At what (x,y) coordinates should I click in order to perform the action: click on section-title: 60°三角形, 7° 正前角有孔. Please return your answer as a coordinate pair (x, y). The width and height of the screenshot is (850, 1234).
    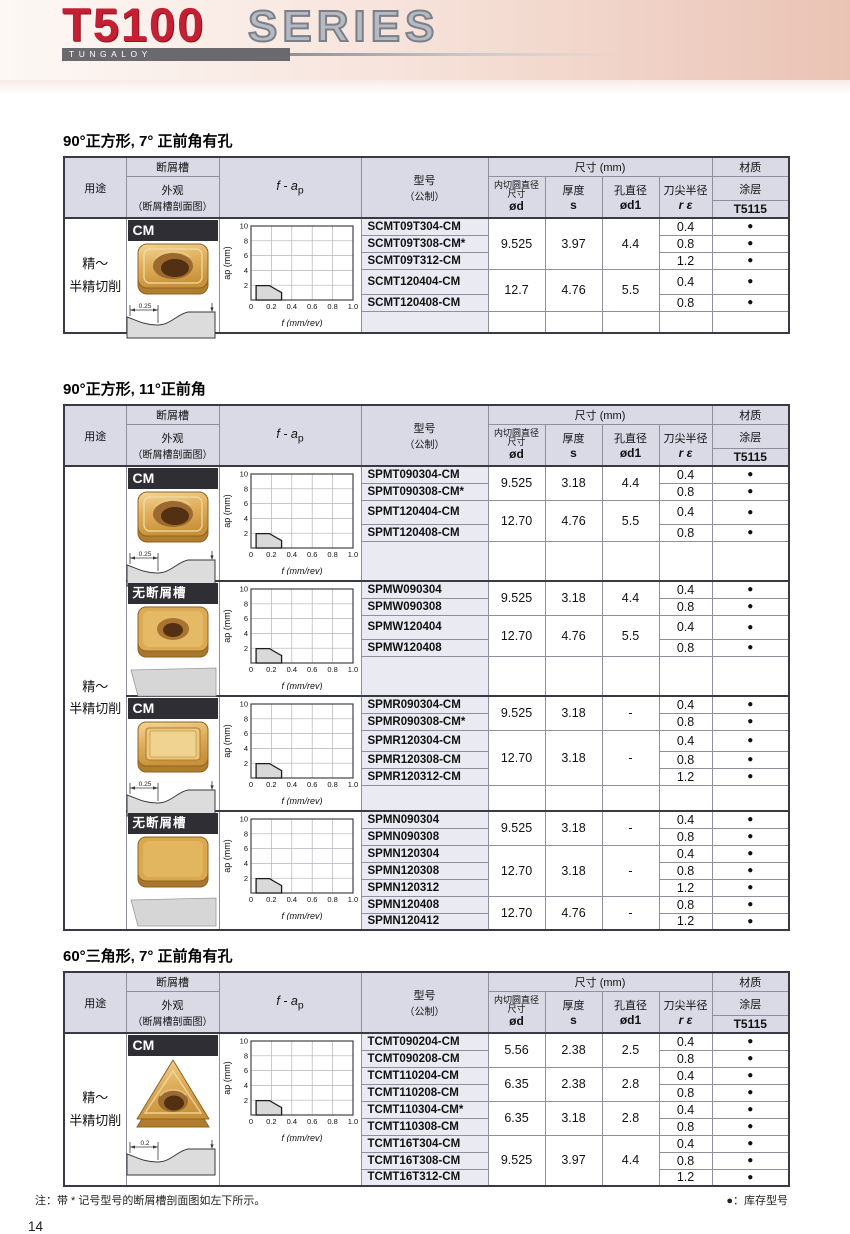
    Looking at the image, I should click on (148, 956).